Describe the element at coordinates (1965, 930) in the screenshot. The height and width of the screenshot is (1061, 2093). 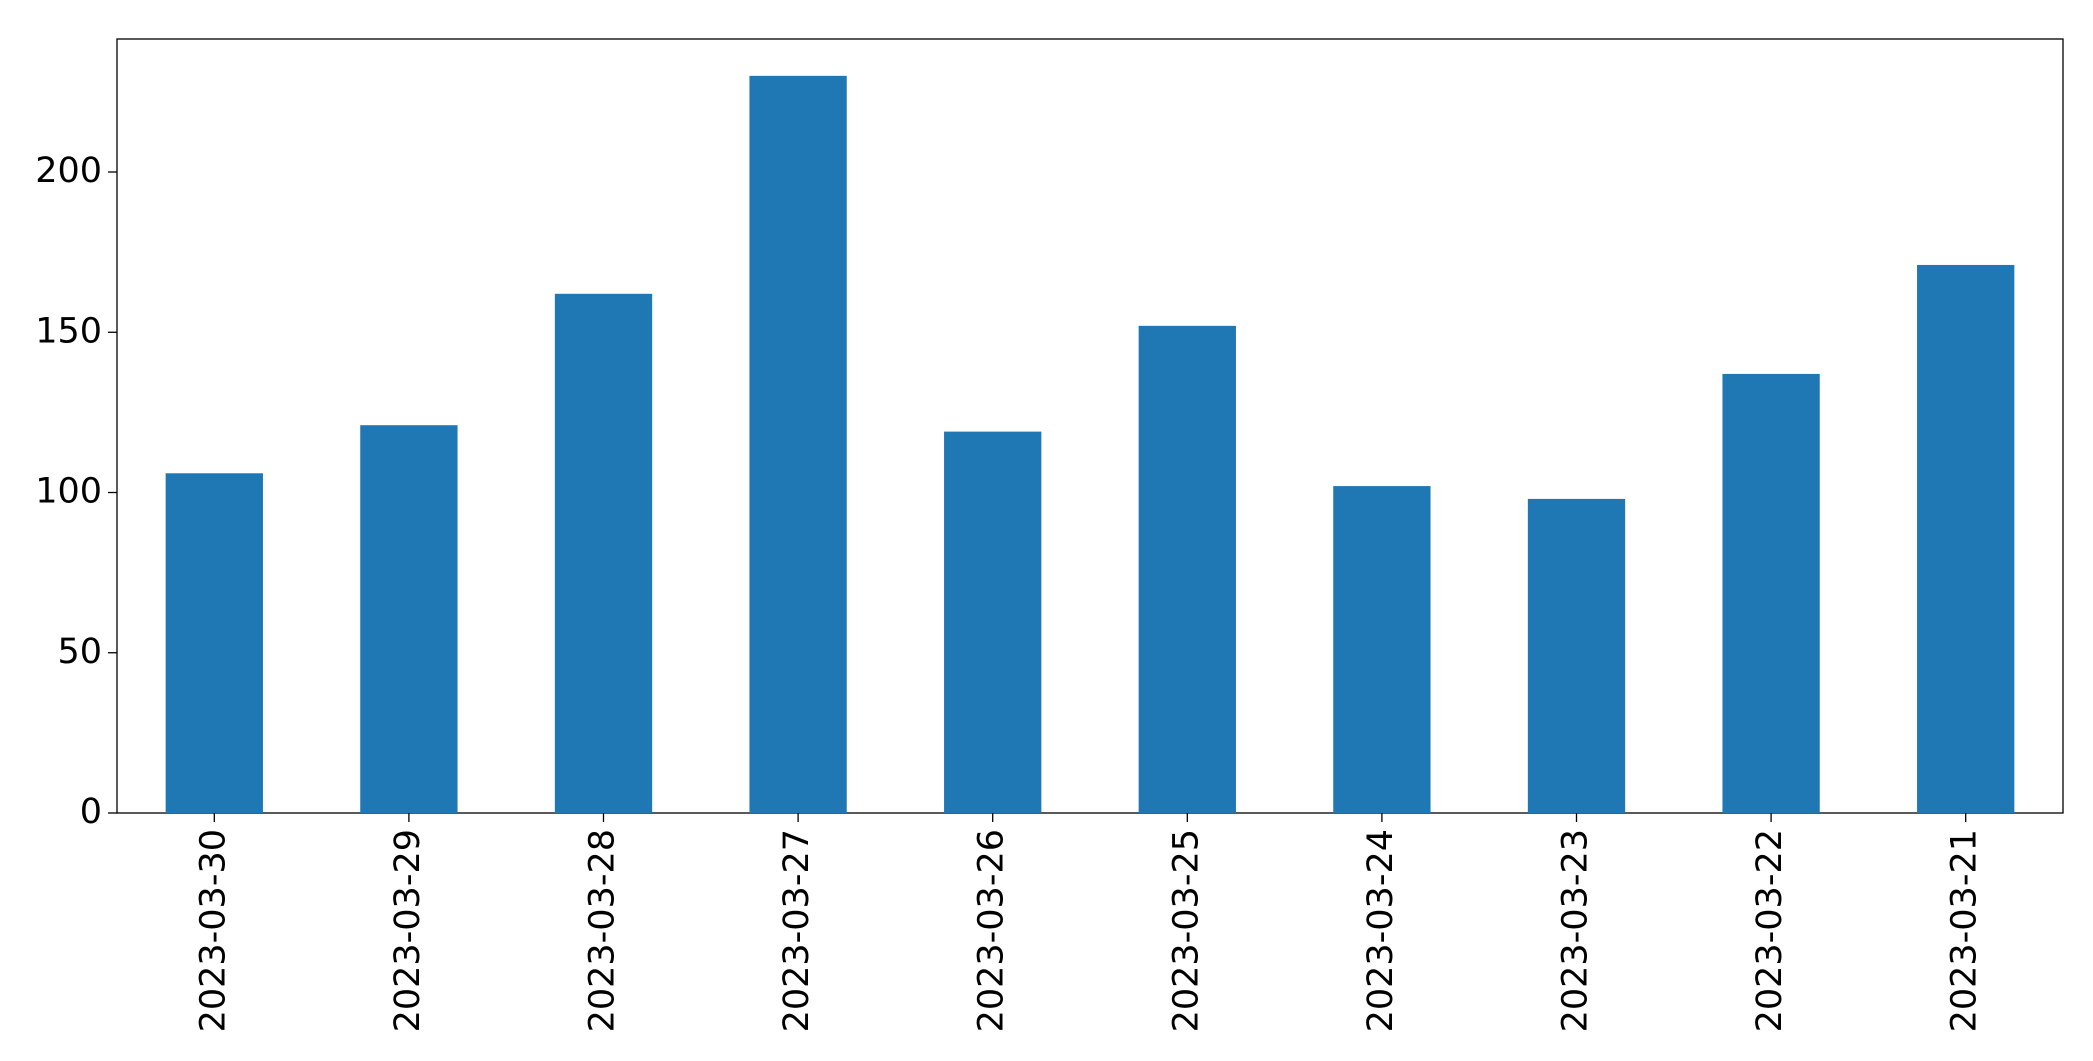
I see `x-tick-label: 2023-03-21` at that location.